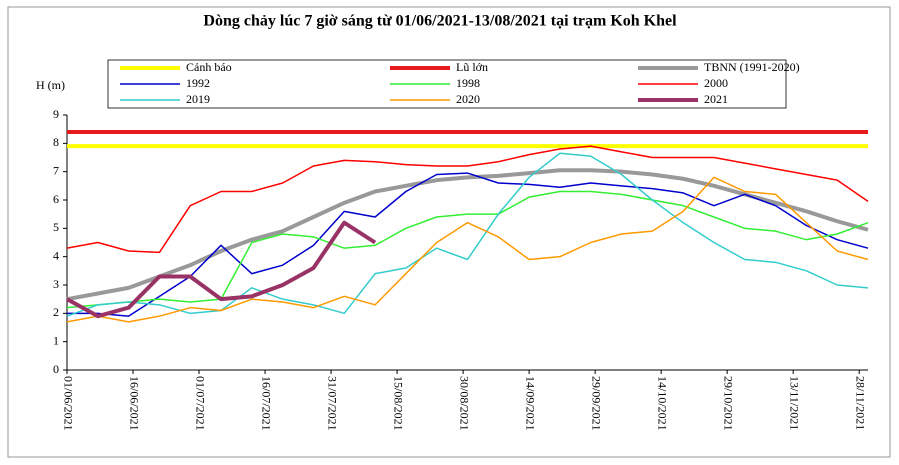 Image resolution: width=899 pixels, height=465 pixels. I want to click on x-tick-label: 29/10/2021, so click(728, 403).